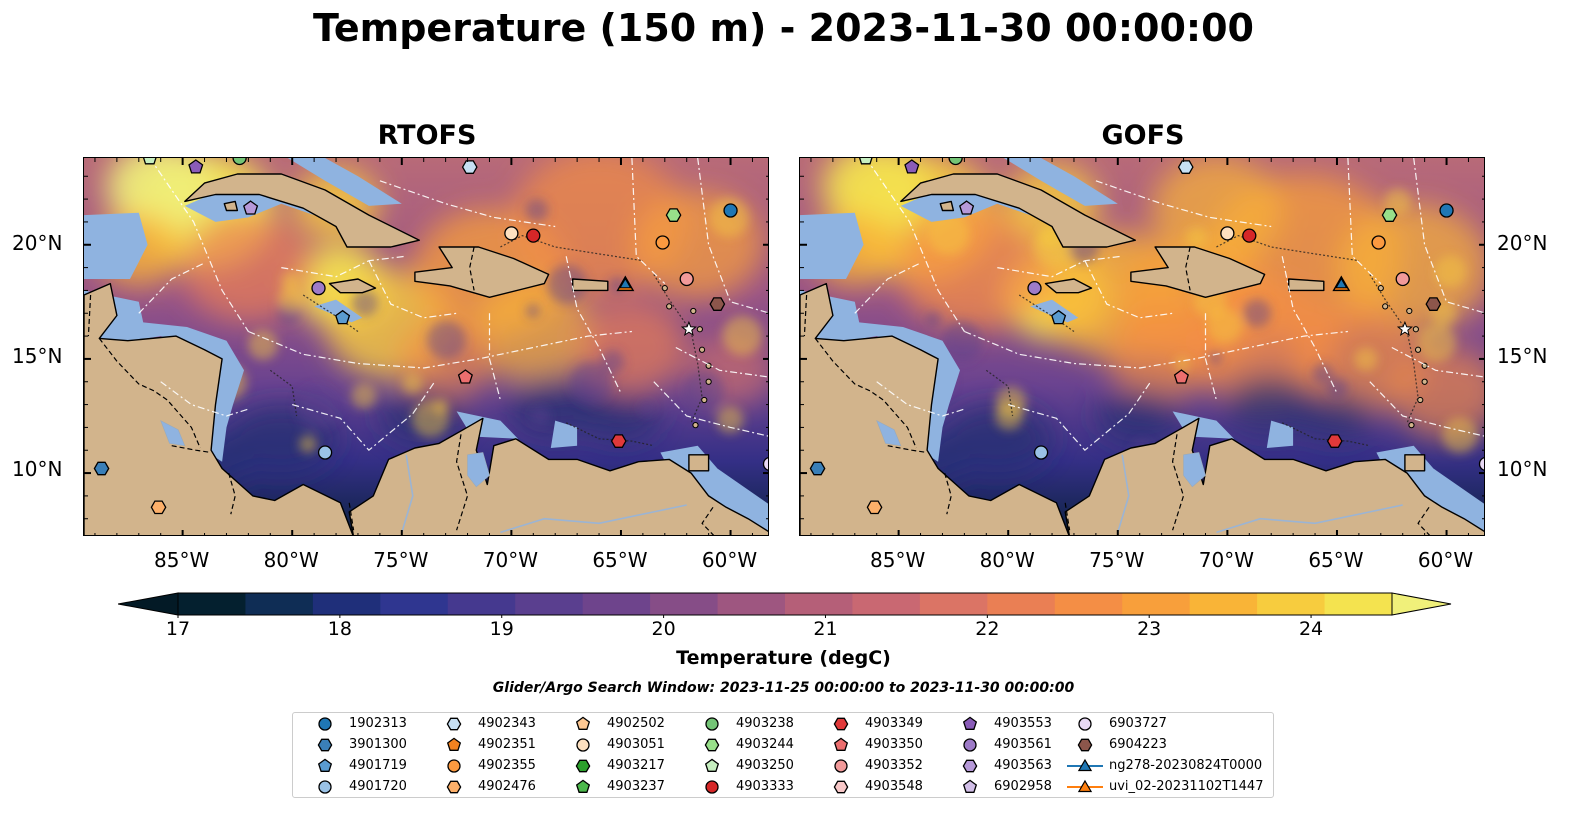 The image size is (1577, 827). I want to click on x-tick-label: 85°W, so click(182, 560).